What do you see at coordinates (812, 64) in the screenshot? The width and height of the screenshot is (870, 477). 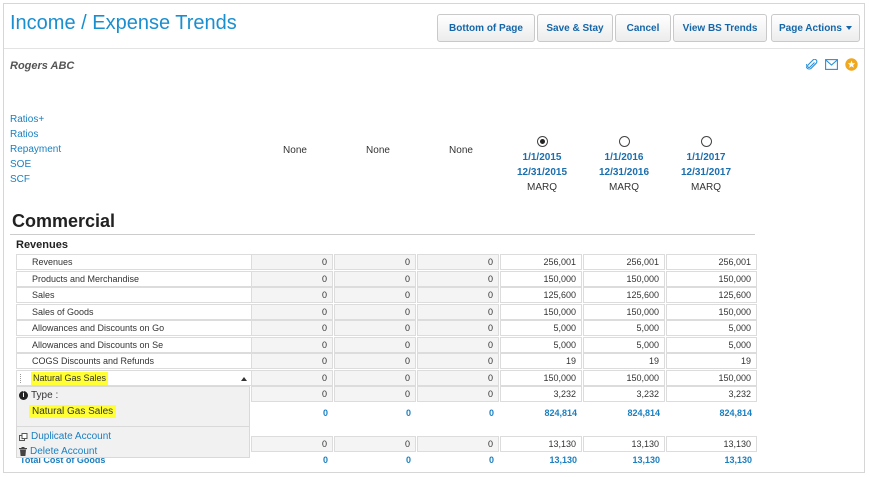 I see `paperclip-icon` at bounding box center [812, 64].